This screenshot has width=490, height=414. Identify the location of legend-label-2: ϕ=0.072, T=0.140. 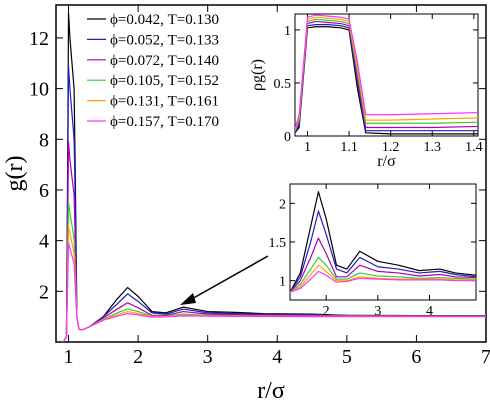
(164, 61).